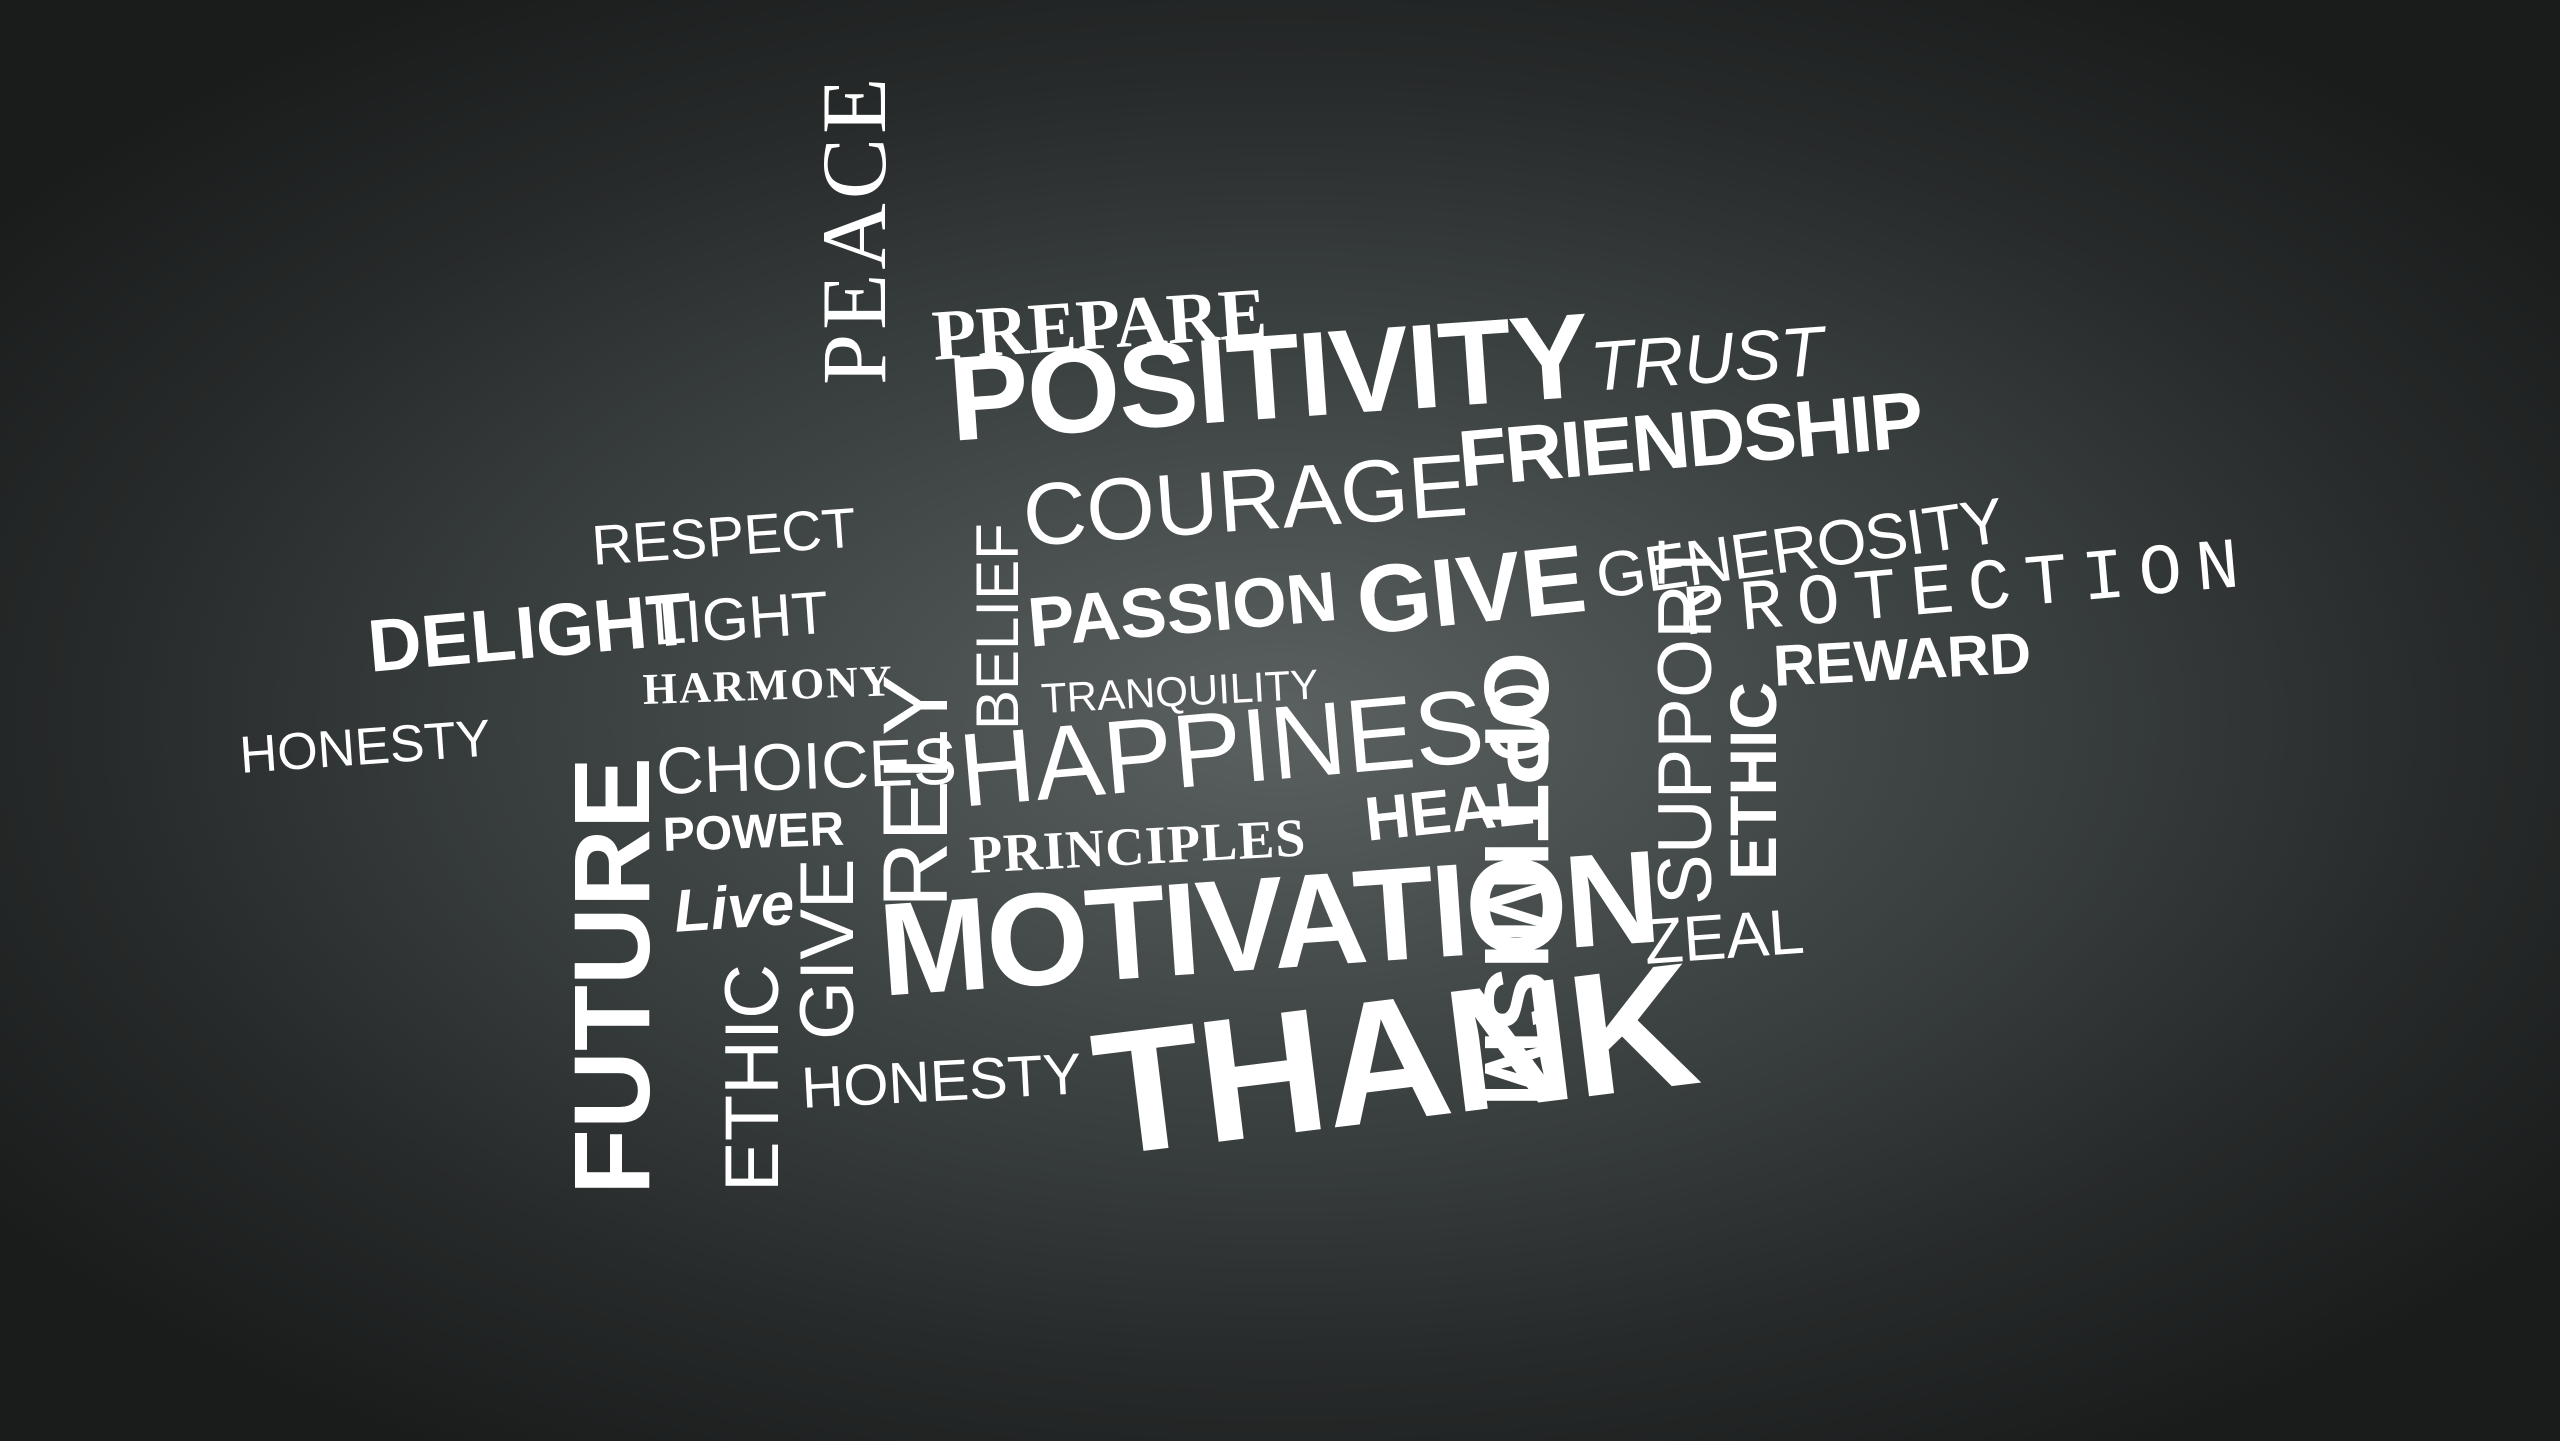 Image resolution: width=2560 pixels, height=1441 pixels. Describe the element at coordinates (752, 1078) in the screenshot. I see `word-ethic-left: ETHIC` at that location.